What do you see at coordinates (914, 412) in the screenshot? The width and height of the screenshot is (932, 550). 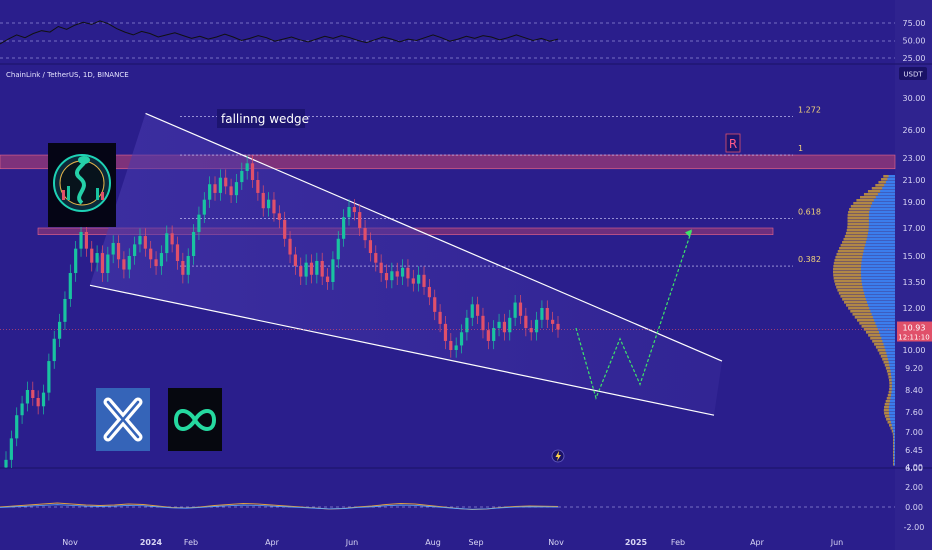 I see `price-tick-12: 7.60` at bounding box center [914, 412].